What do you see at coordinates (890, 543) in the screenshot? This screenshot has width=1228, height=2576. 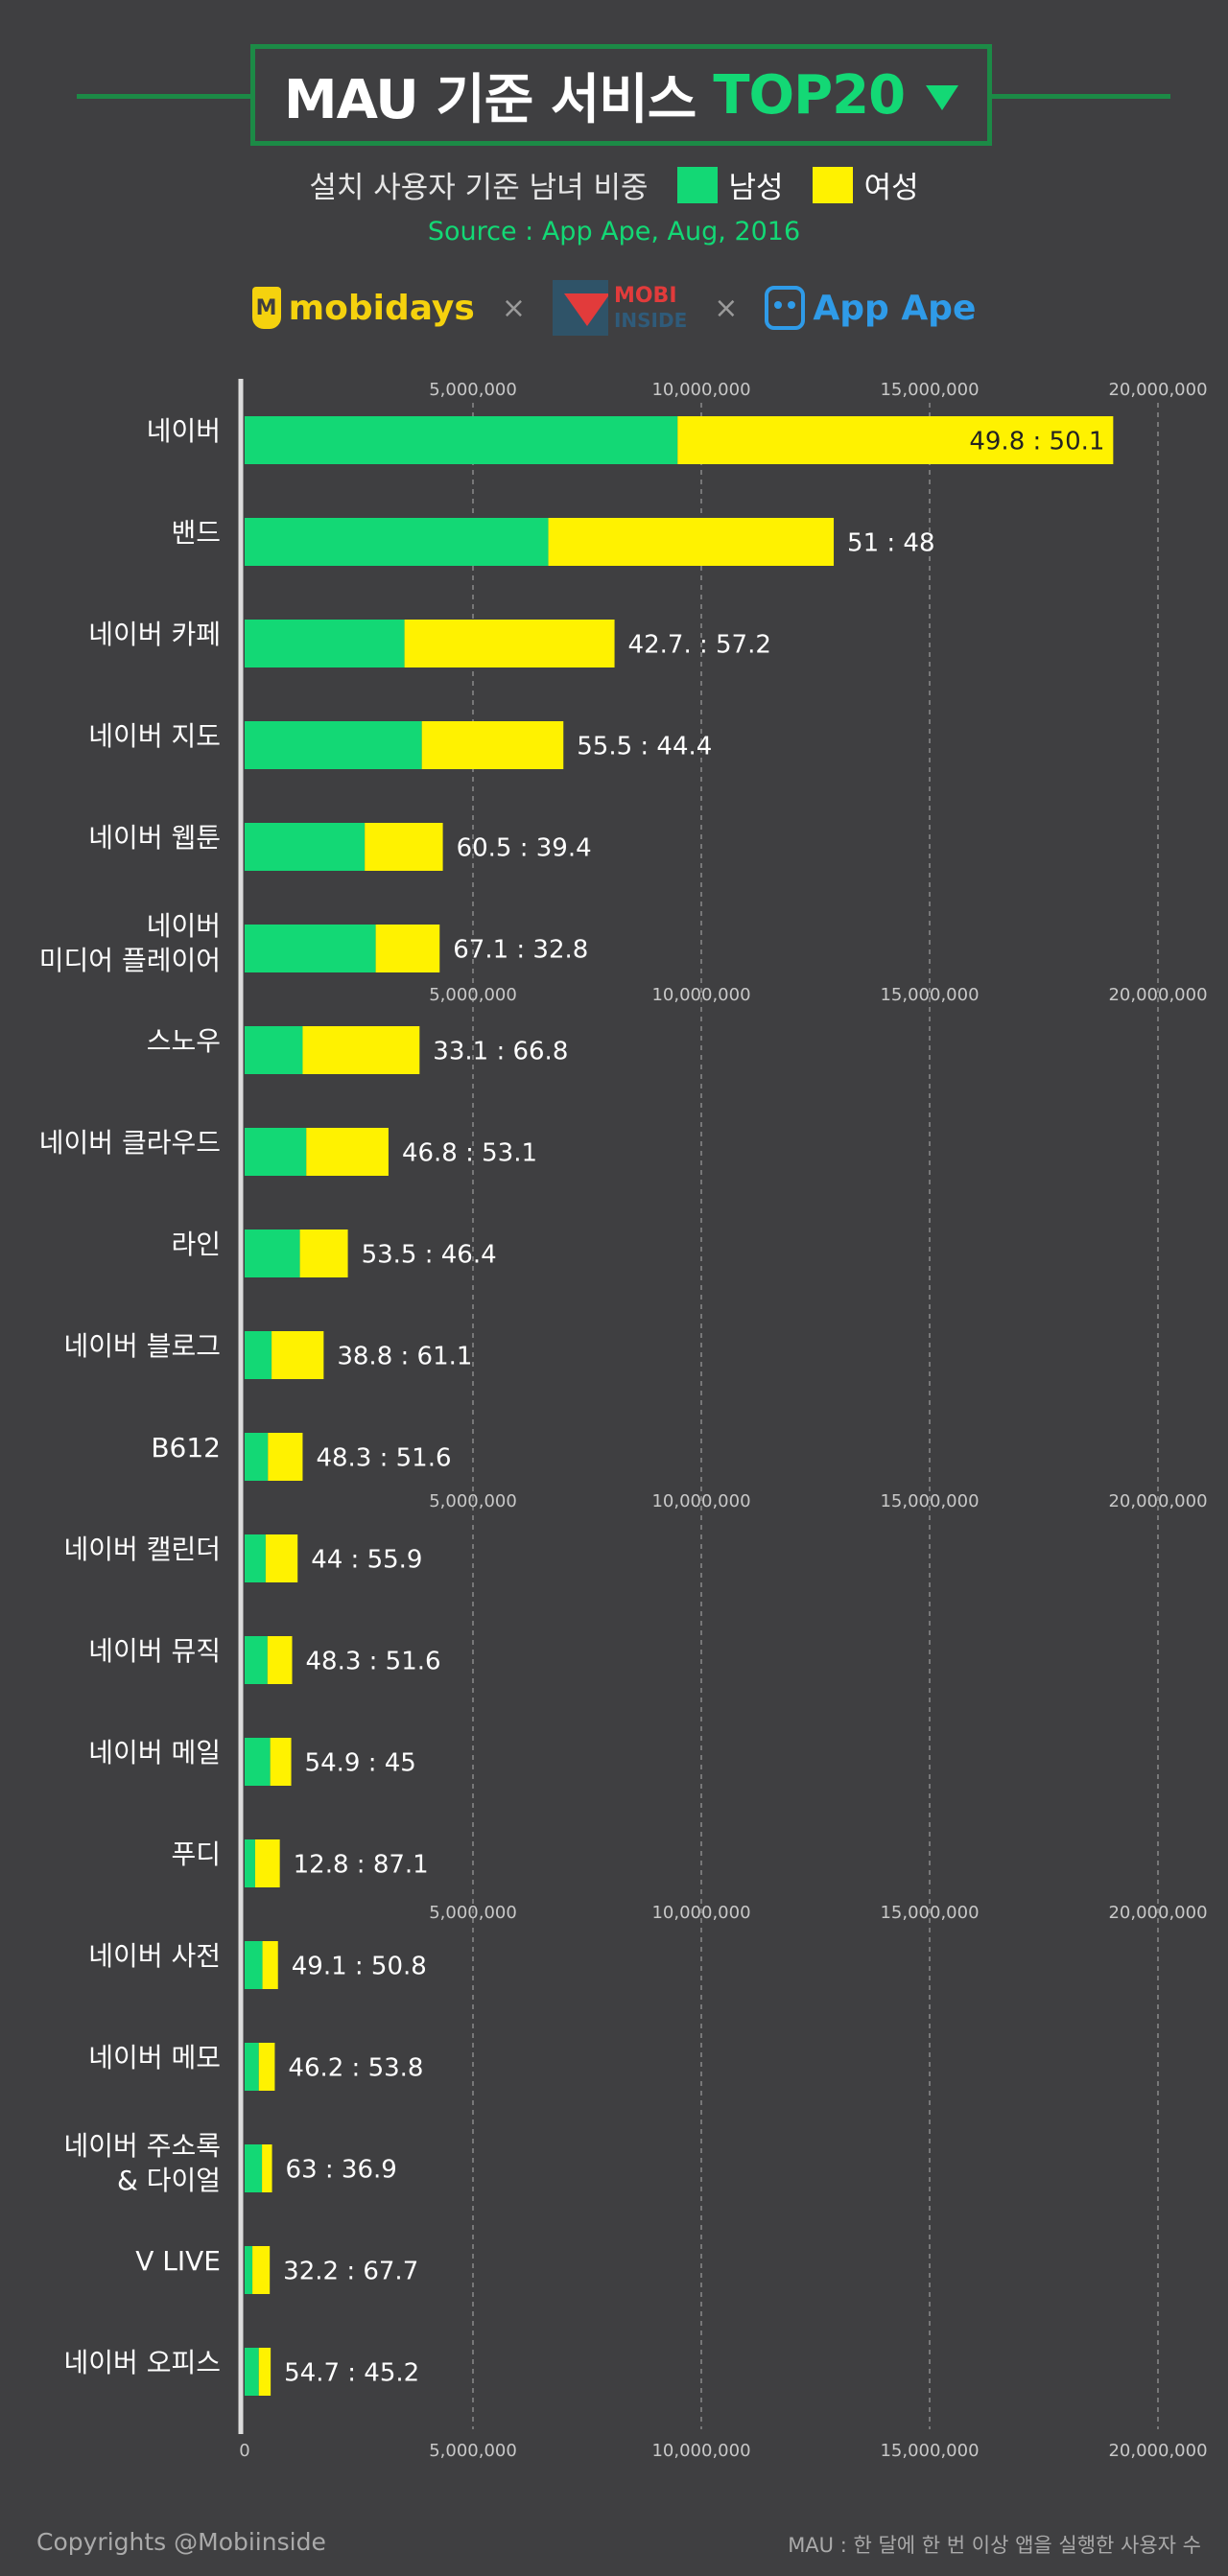 I see `ratio-label: 51 : 48` at bounding box center [890, 543].